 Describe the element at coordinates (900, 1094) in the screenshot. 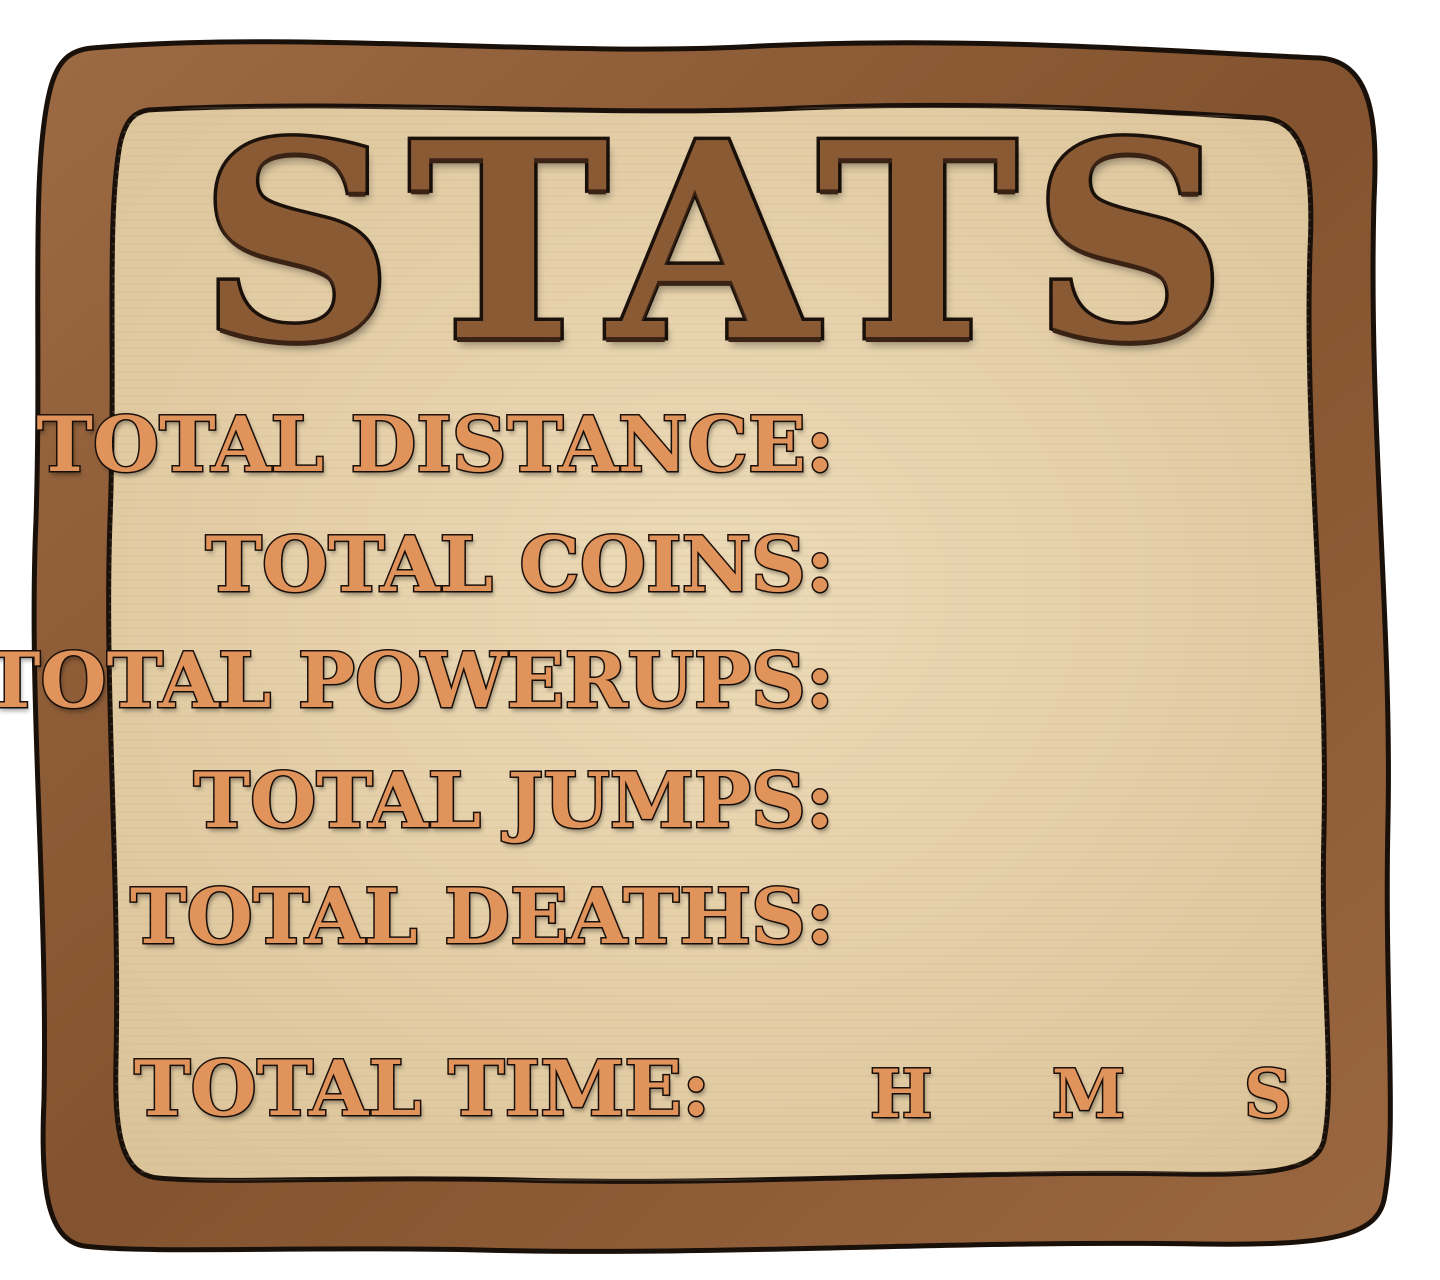

I see `hours-unit: H` at that location.